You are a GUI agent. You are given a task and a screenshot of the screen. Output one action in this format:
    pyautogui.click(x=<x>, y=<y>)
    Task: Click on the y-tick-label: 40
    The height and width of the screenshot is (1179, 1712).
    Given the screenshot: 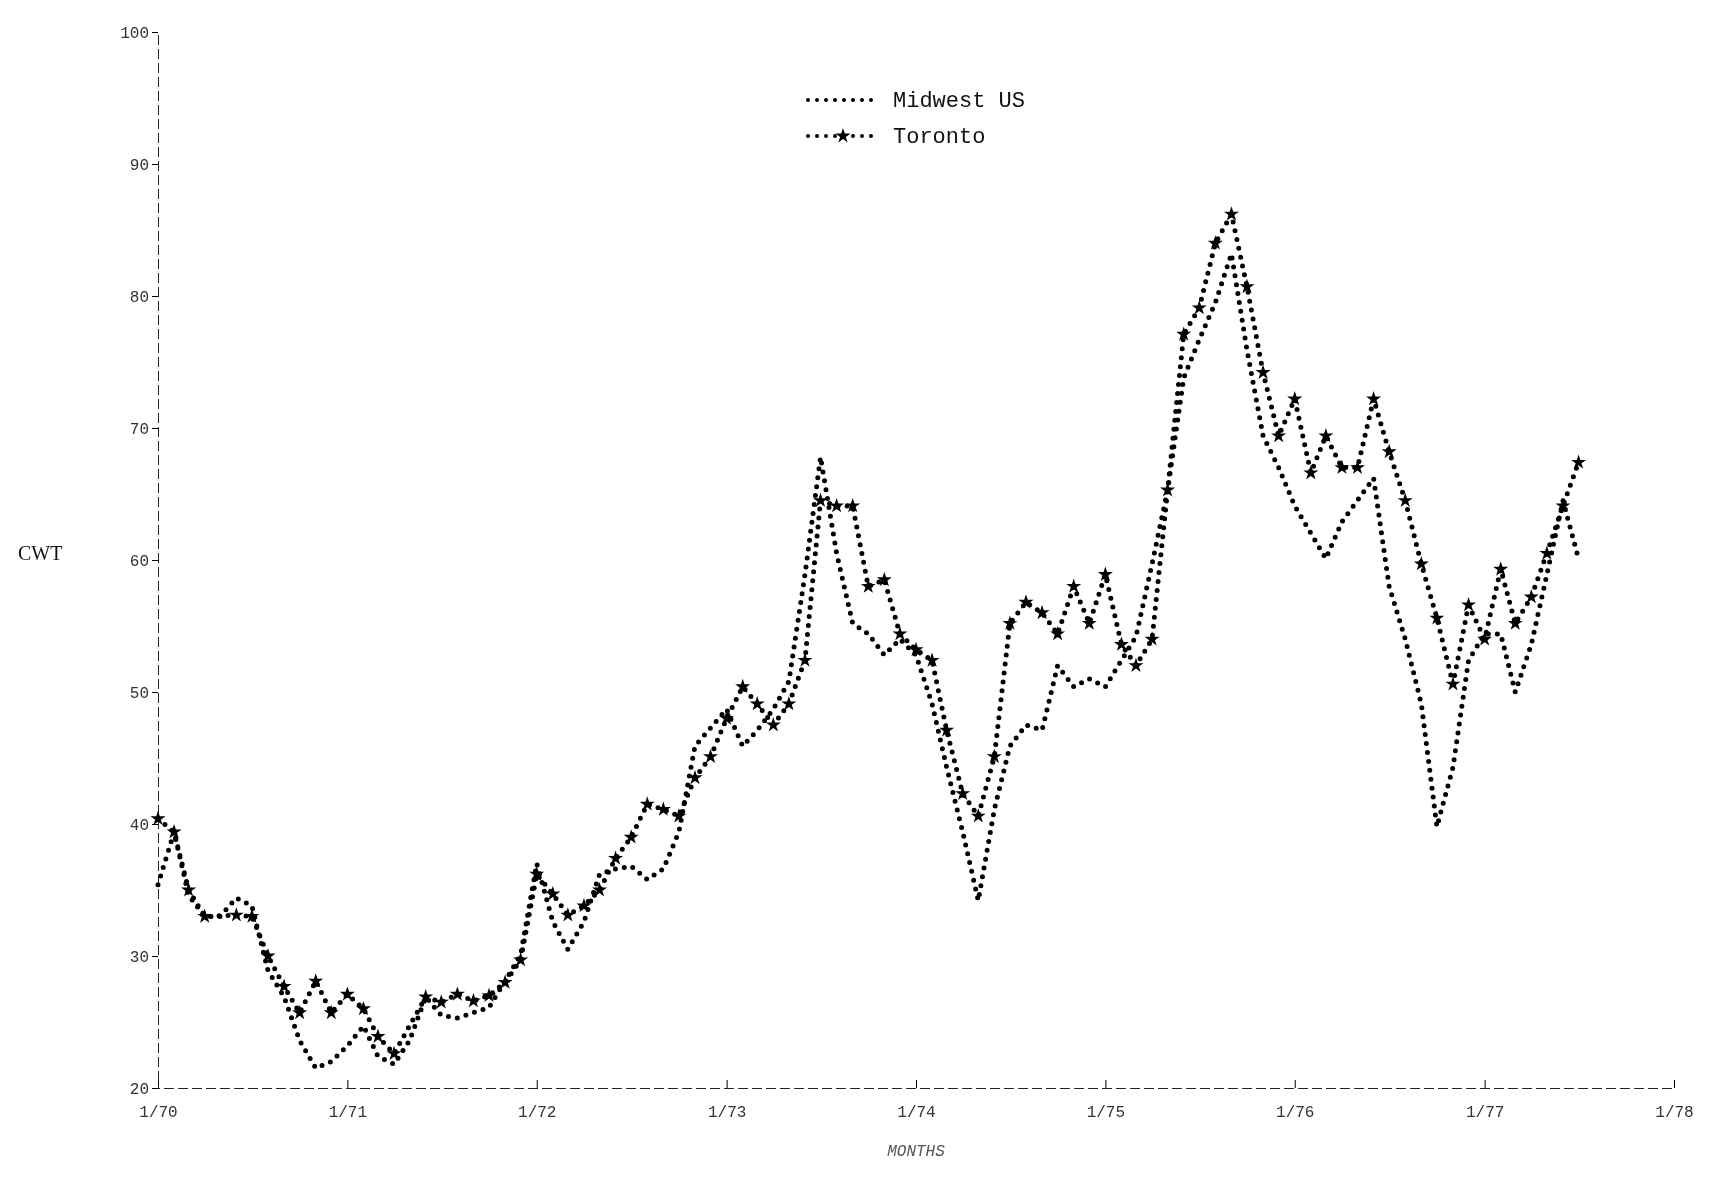 What is the action you would take?
    pyautogui.click(x=139, y=825)
    